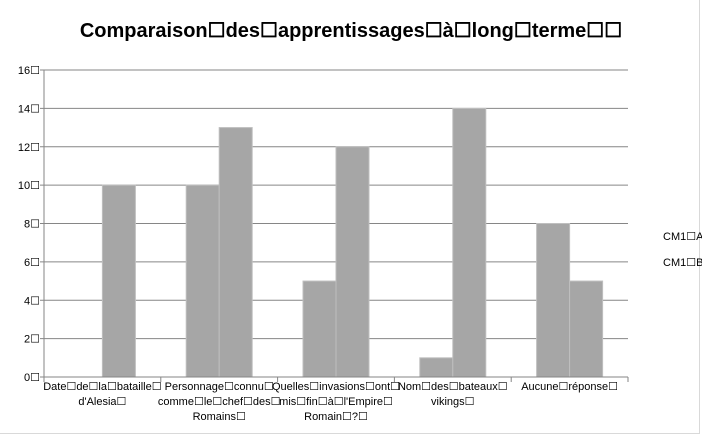  I want to click on y-tick-label: 4☐, so click(32, 301).